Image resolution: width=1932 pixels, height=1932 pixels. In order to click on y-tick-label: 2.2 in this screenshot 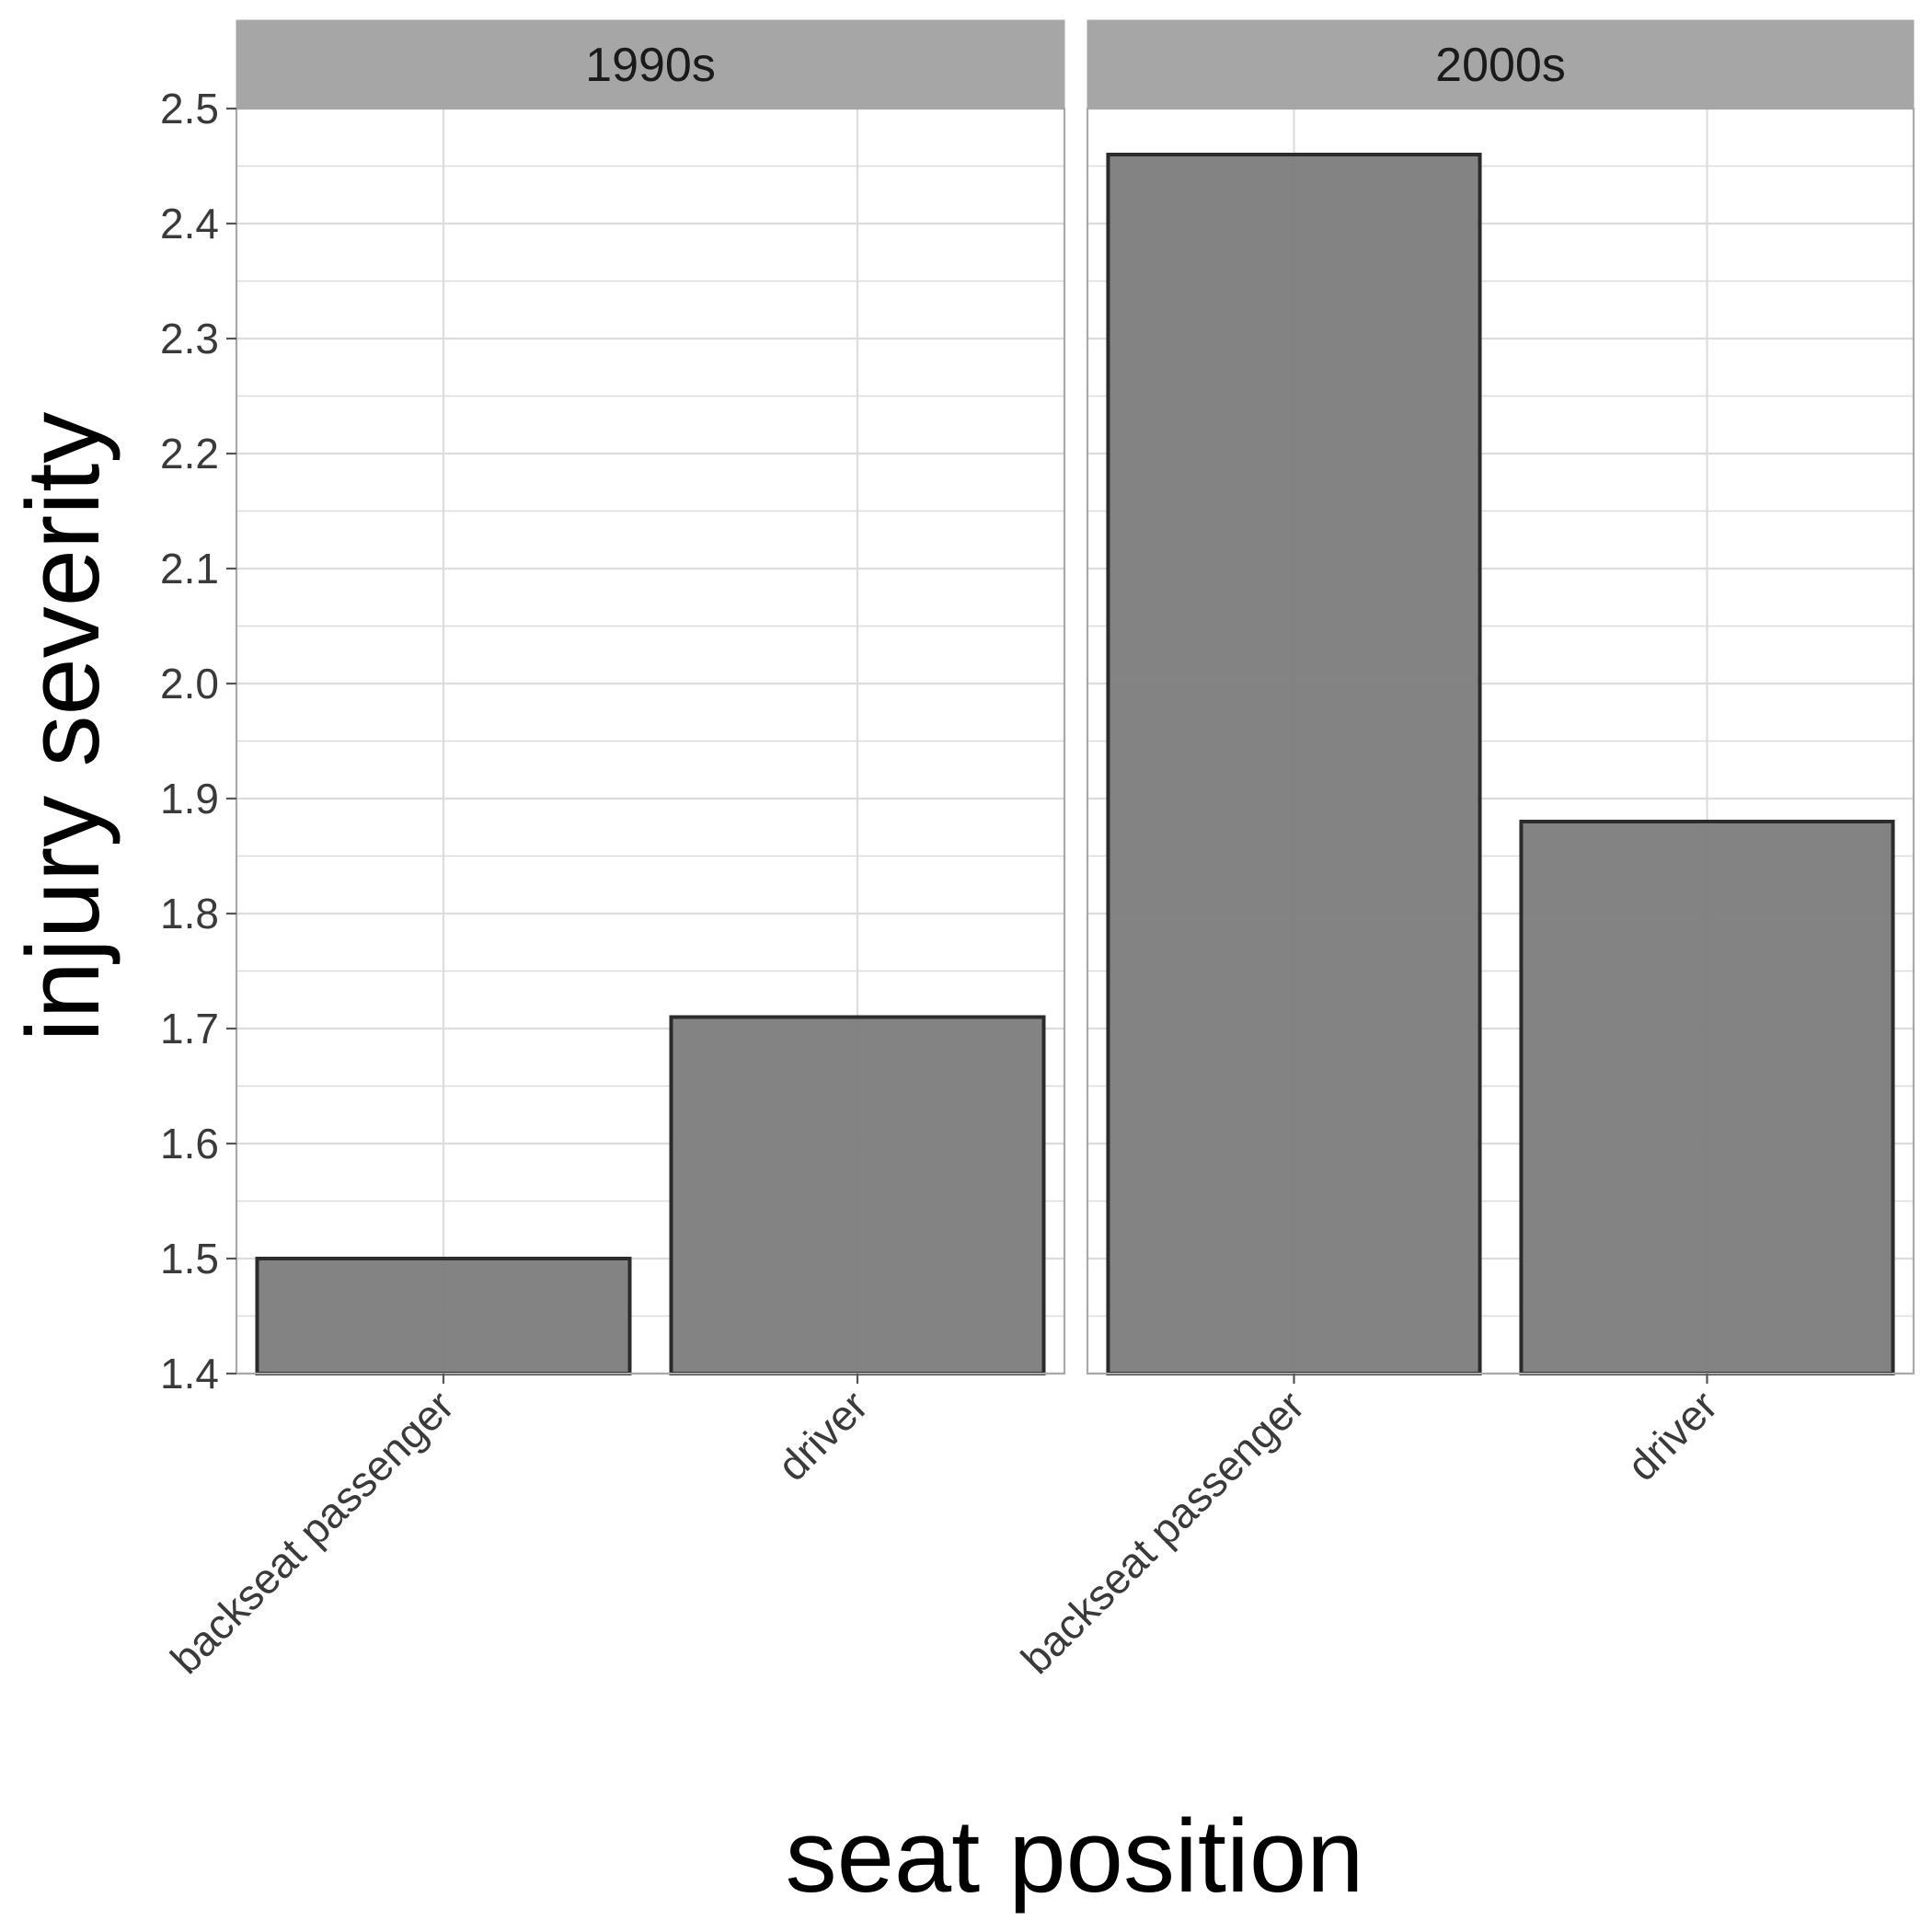, I will do `click(189, 453)`.